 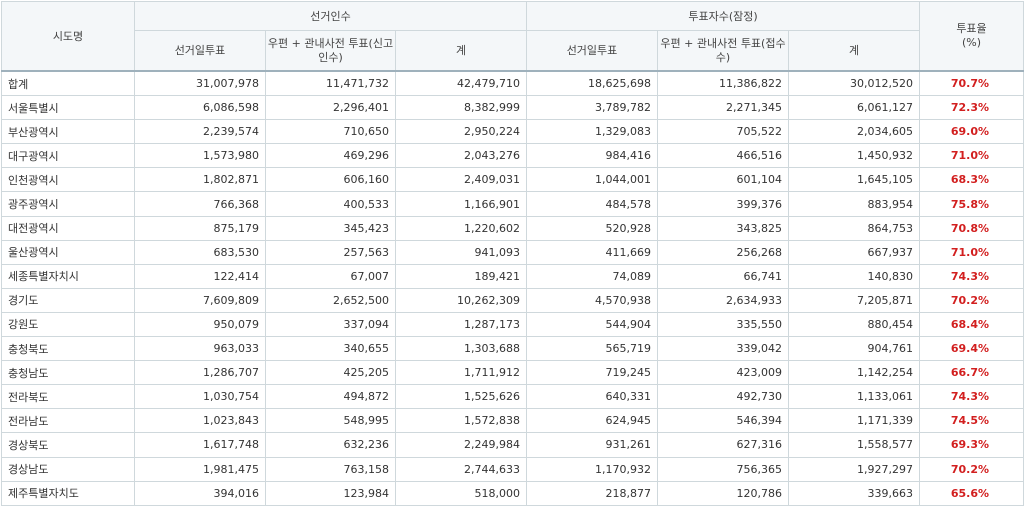 I want to click on turnout-rate-cell: 69.0%, so click(x=971, y=132).